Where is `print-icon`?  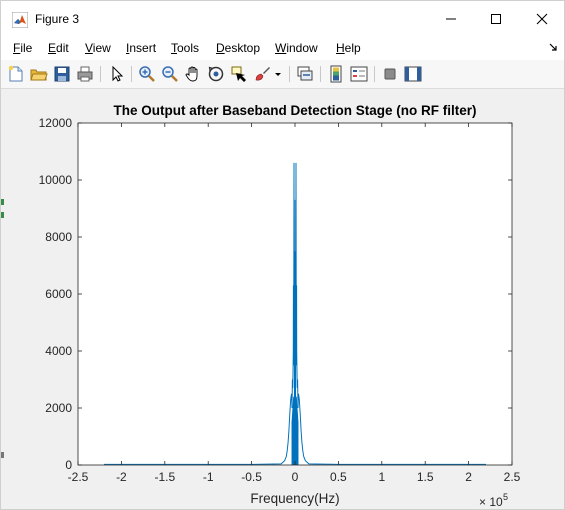
print-icon is located at coordinates (85, 74).